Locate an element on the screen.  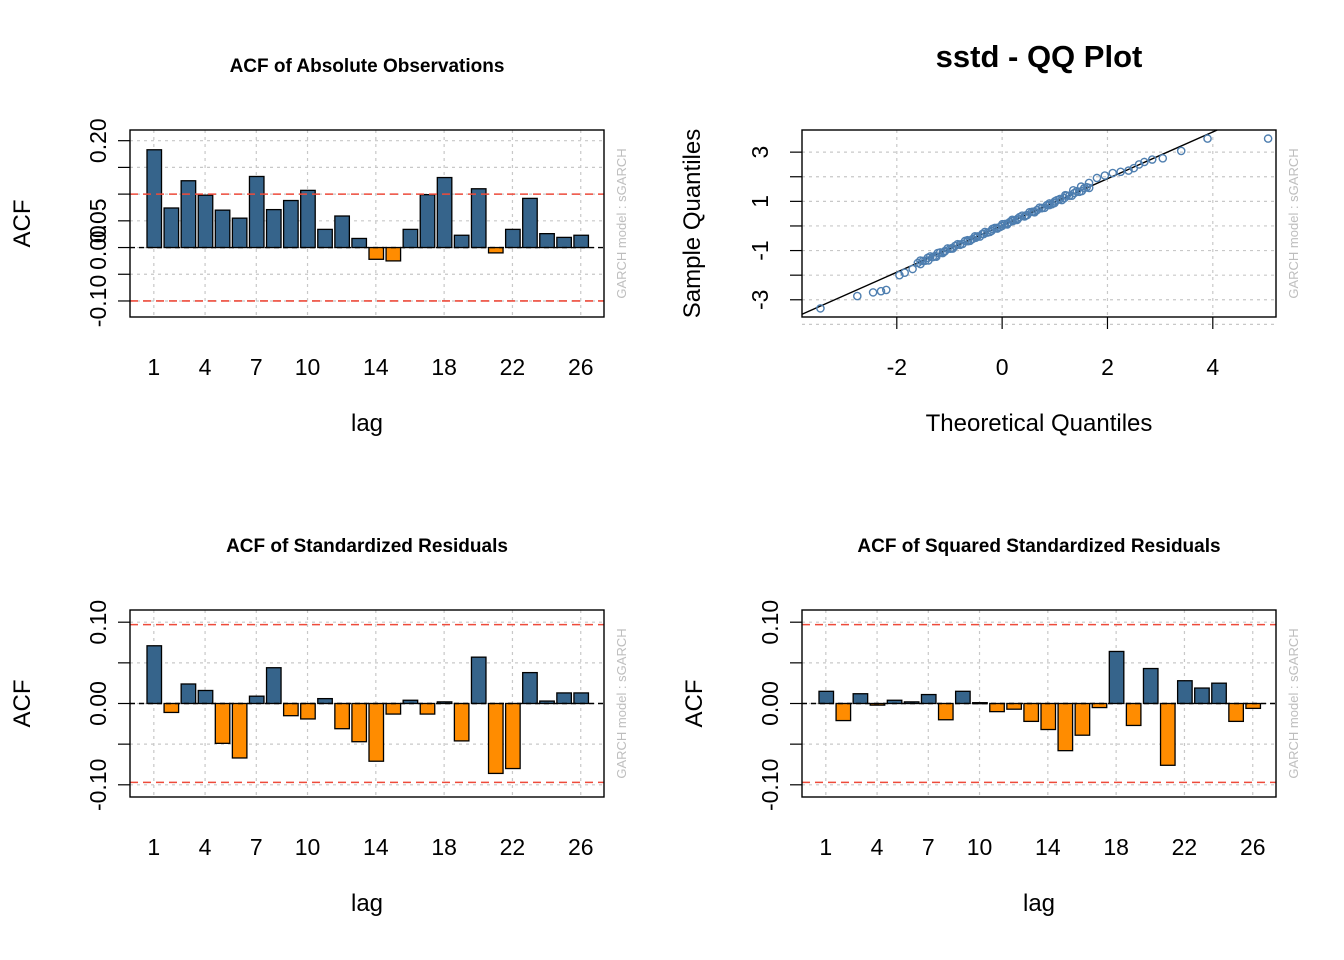
y-tick-label: -1 is located at coordinates (760, 250).